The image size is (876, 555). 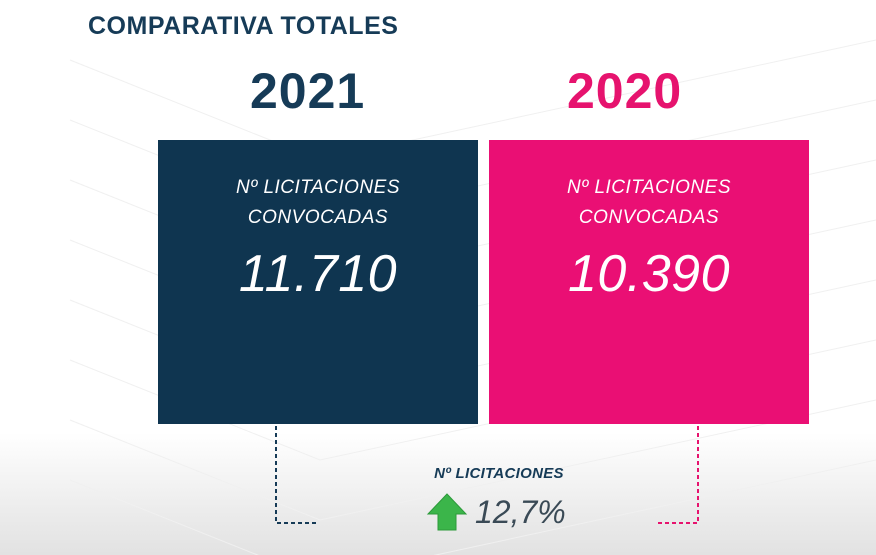 I want to click on arrow-up-icon, so click(x=447, y=512).